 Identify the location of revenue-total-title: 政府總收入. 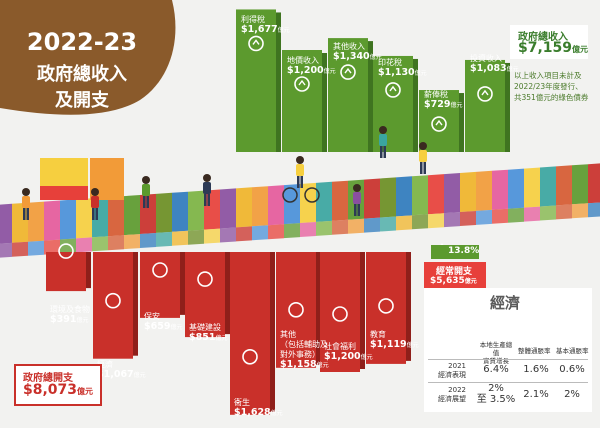
(543, 37).